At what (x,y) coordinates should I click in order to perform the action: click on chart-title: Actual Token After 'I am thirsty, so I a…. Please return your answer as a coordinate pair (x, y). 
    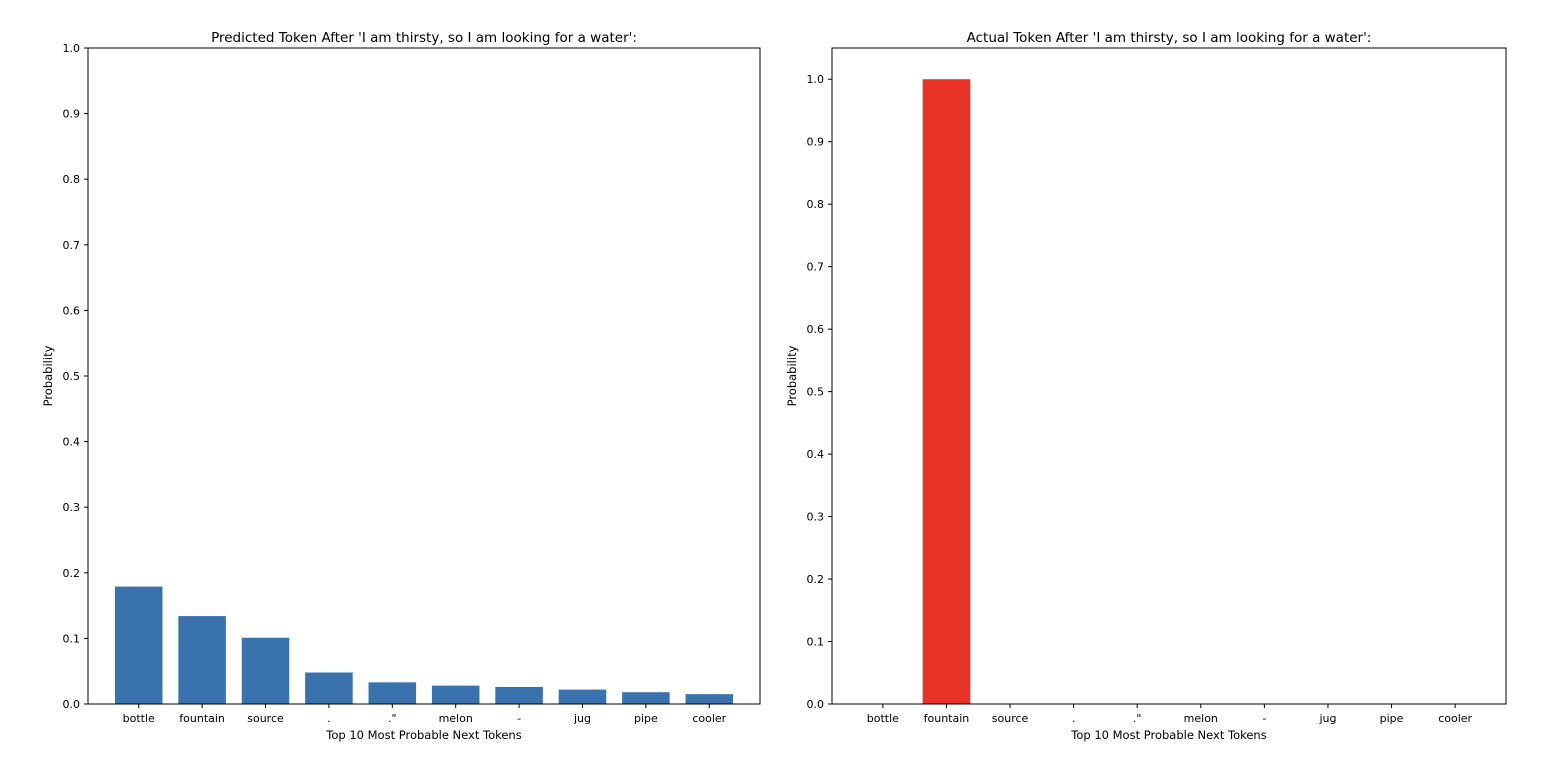
    Looking at the image, I should click on (1169, 38).